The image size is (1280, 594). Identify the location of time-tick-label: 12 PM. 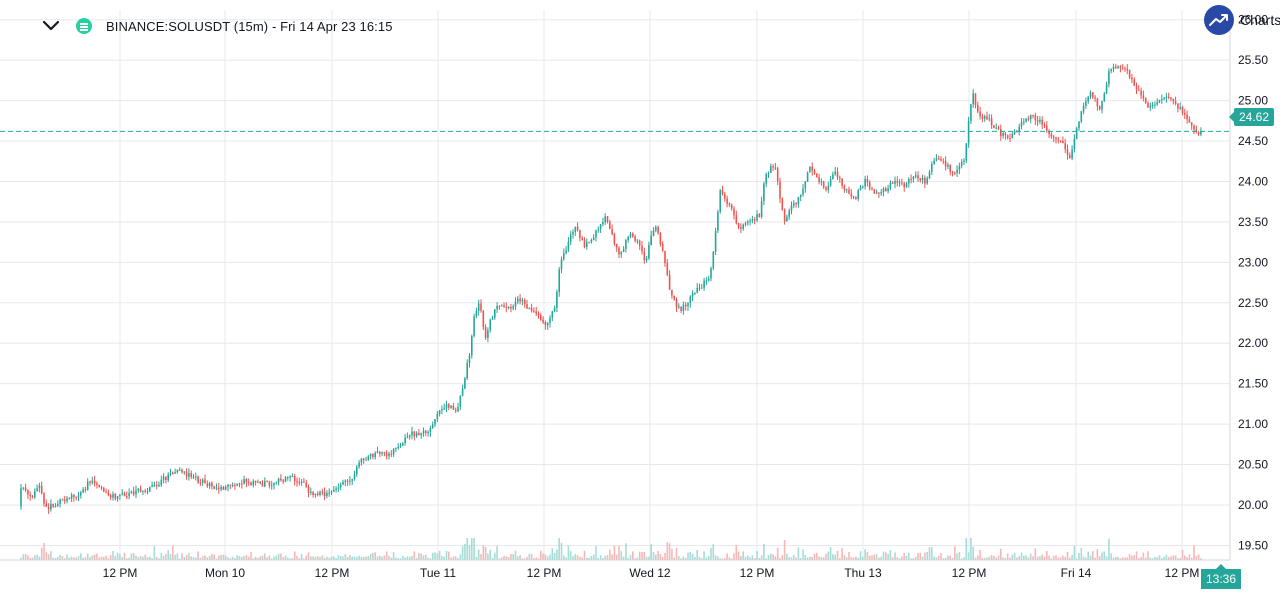
(120, 573).